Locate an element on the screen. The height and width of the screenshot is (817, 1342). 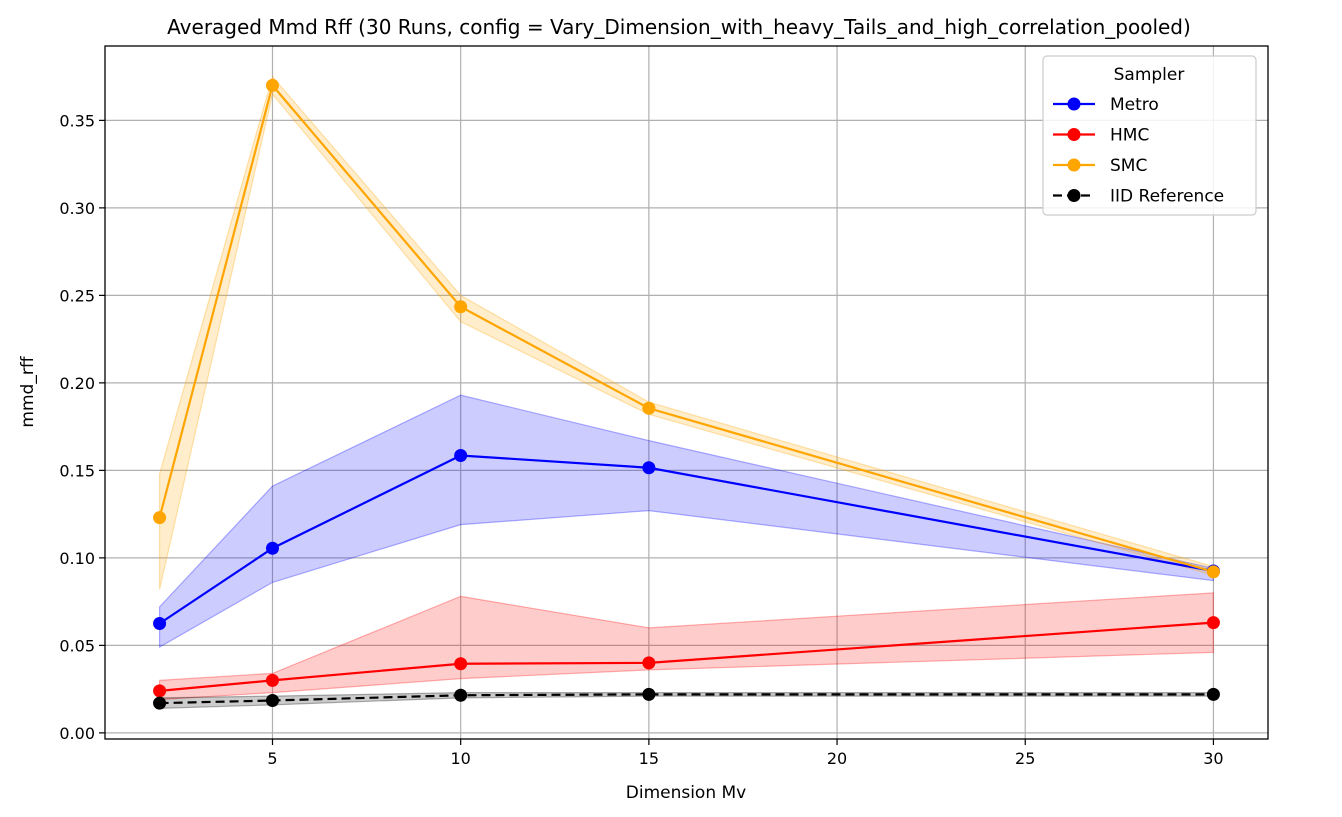
x-tick-label: 15 is located at coordinates (649, 758).